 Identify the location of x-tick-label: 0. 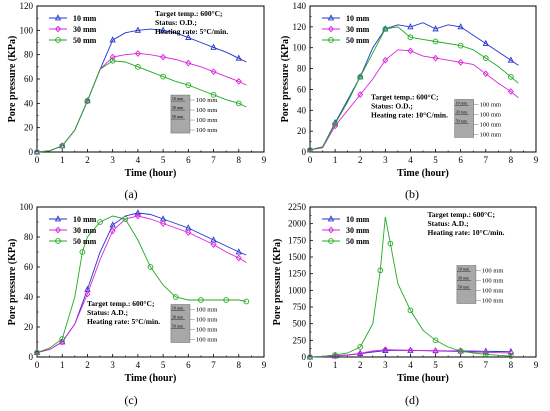
(310, 365).